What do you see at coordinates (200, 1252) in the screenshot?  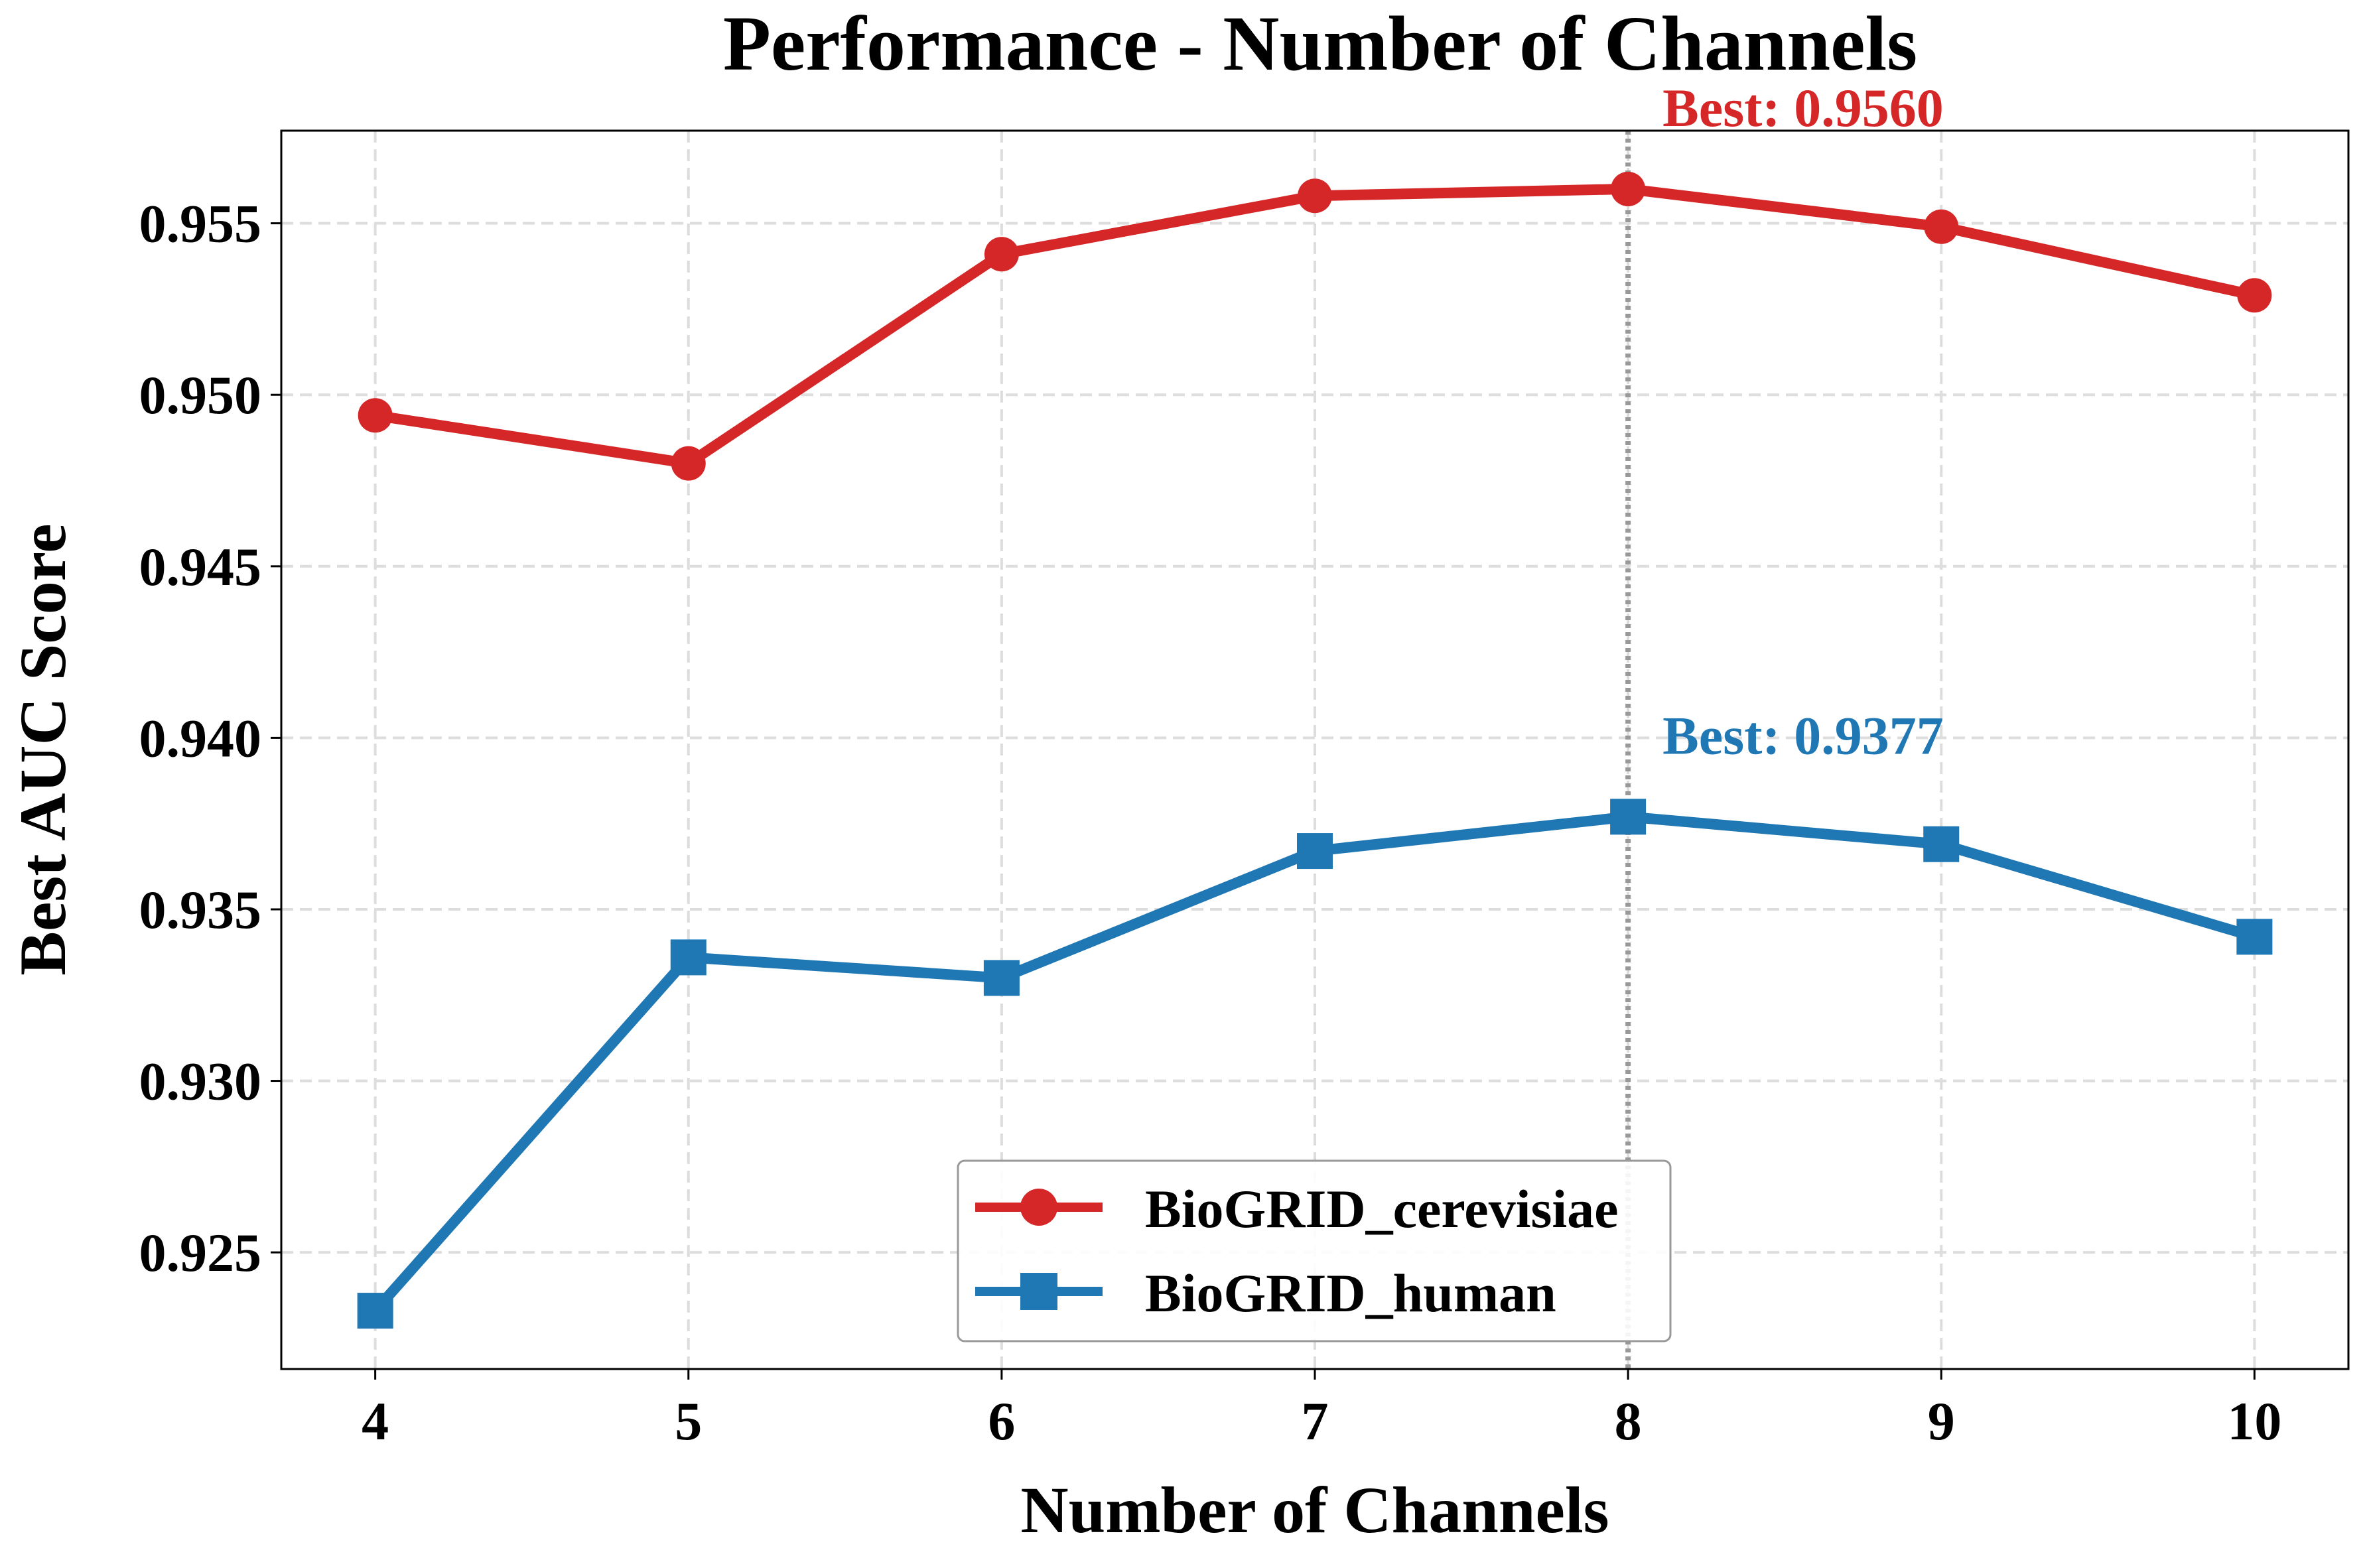 I see `y-tick-label: 0.925` at bounding box center [200, 1252].